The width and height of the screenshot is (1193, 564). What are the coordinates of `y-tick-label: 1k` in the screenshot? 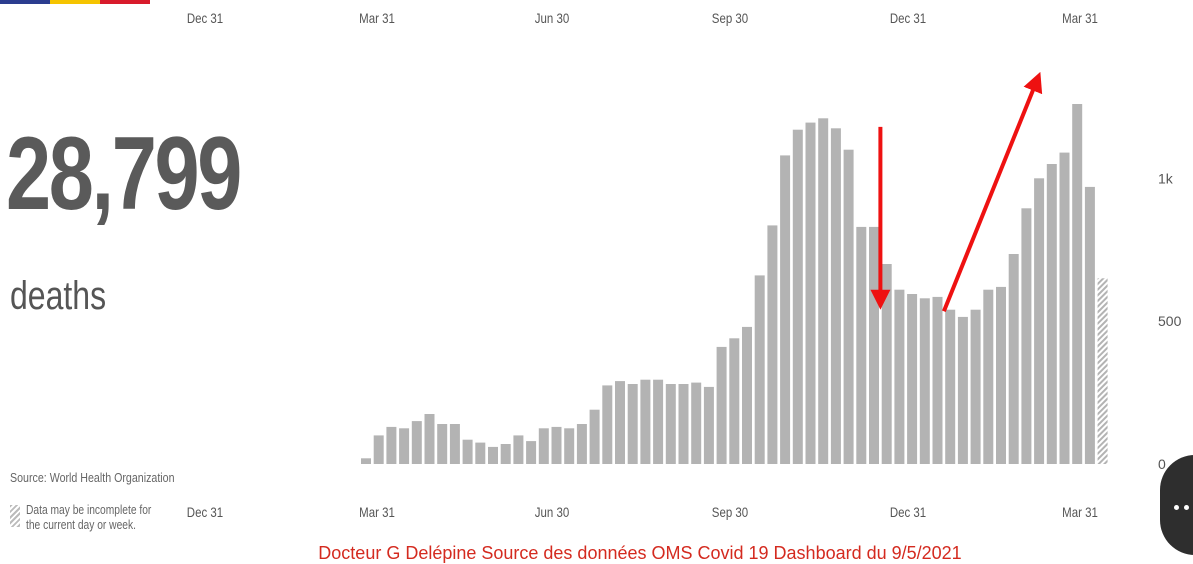 It's located at (1166, 178).